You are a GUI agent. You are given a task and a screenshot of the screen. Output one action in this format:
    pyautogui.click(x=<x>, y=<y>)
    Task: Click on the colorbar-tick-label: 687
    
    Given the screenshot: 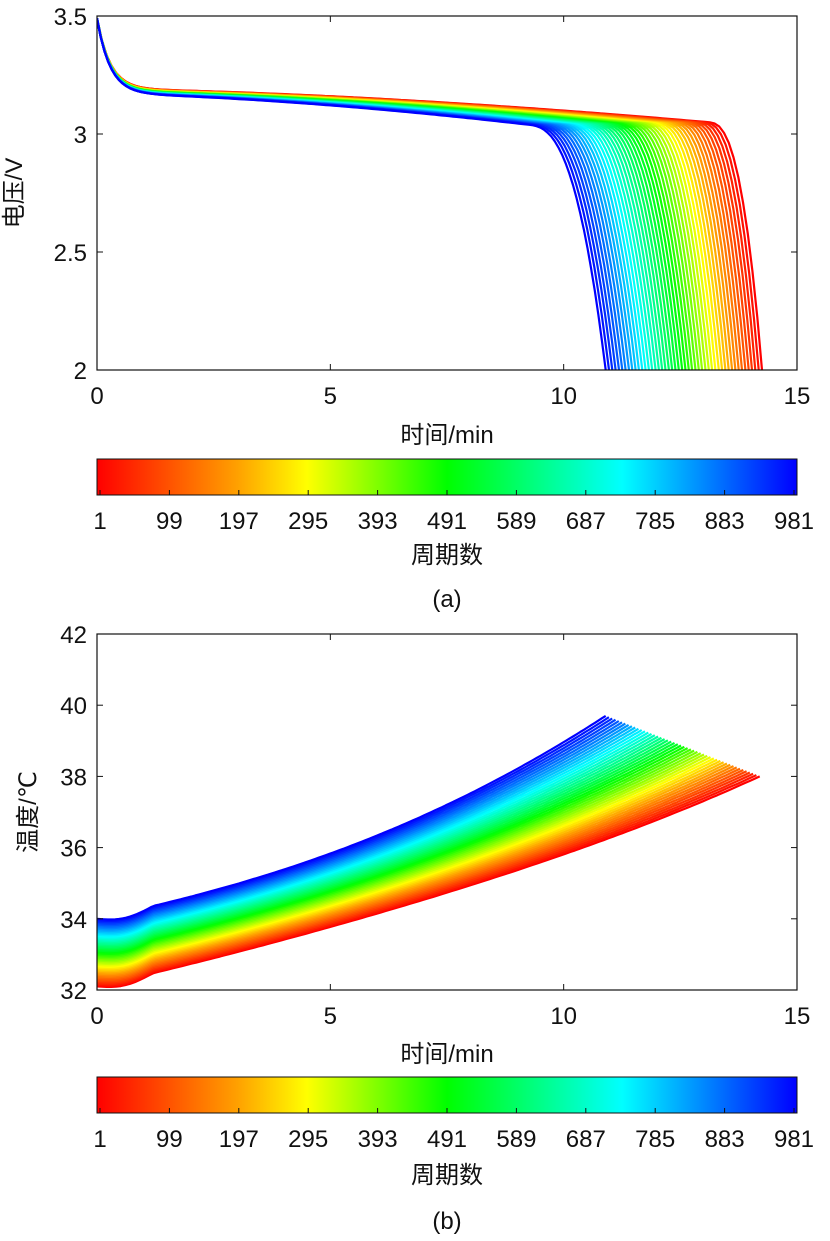 What is the action you would take?
    pyautogui.click(x=586, y=521)
    